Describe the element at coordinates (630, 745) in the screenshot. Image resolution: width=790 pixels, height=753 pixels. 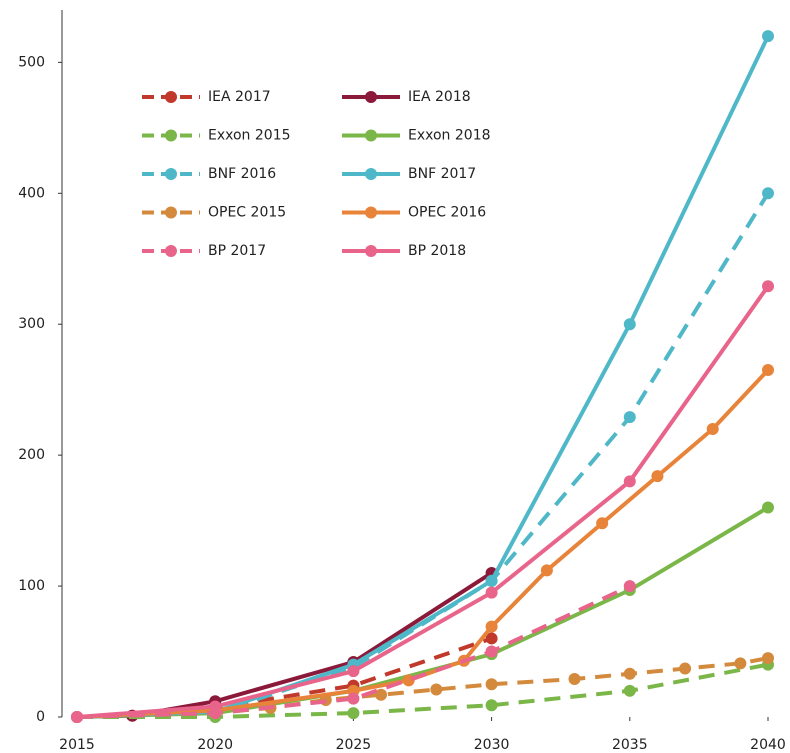
I see `x-tick-label: 2035` at that location.